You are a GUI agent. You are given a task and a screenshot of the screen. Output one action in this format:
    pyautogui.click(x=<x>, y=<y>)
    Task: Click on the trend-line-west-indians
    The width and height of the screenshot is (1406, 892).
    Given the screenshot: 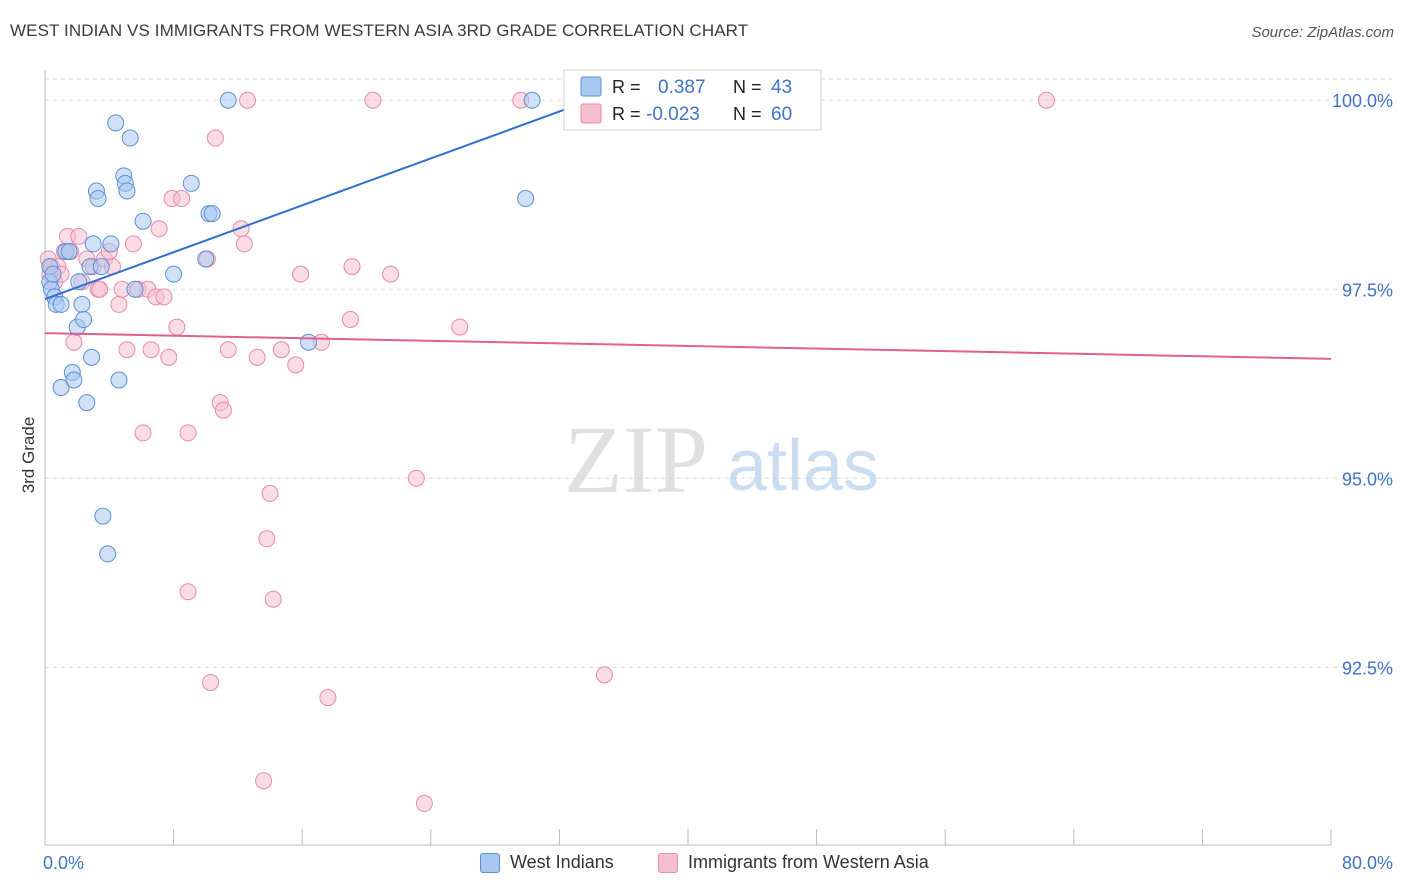 What is the action you would take?
    pyautogui.click(x=338, y=192)
    